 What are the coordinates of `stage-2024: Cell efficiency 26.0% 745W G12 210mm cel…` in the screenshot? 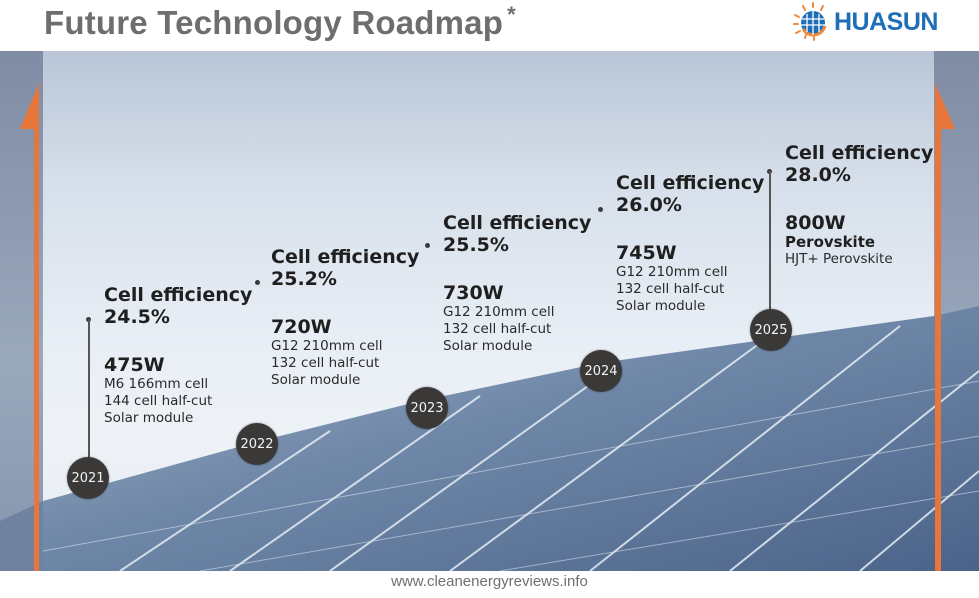 It's located at (690, 243).